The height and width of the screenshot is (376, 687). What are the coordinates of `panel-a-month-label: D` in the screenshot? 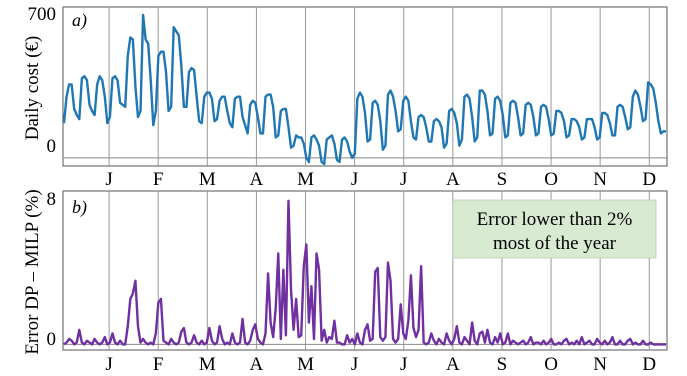 It's located at (649, 179).